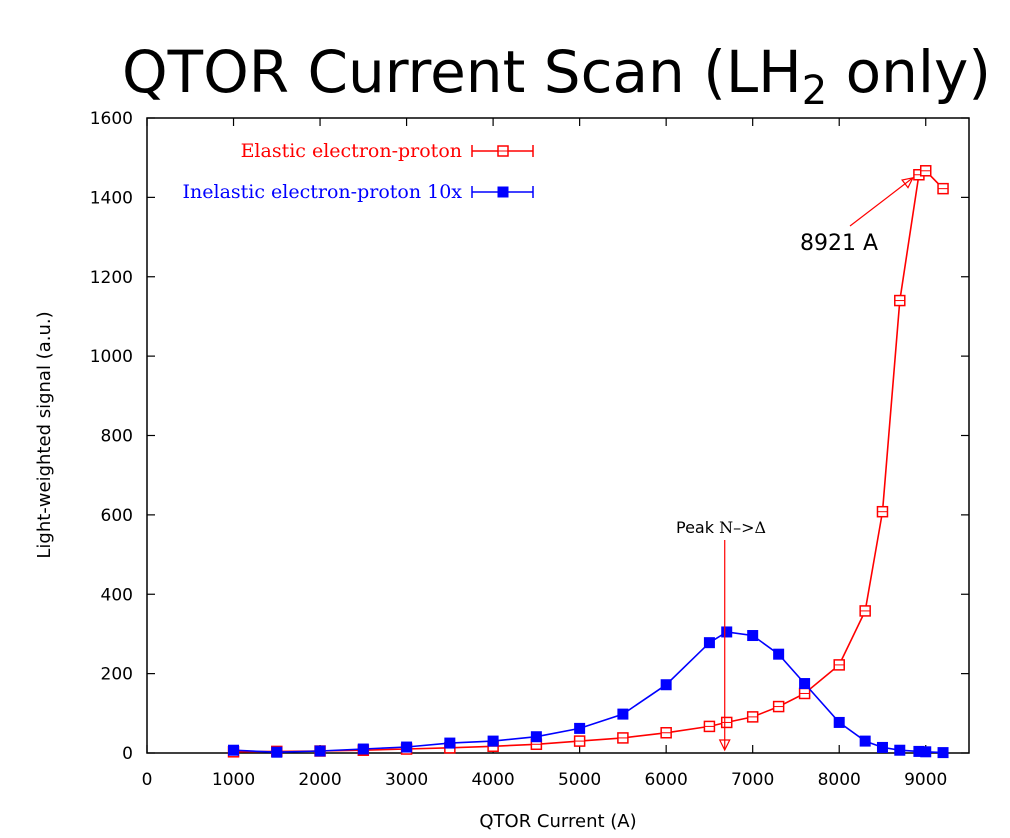  What do you see at coordinates (351, 151) in the screenshot?
I see `legend-label-elastic: Elastic electron-proton` at bounding box center [351, 151].